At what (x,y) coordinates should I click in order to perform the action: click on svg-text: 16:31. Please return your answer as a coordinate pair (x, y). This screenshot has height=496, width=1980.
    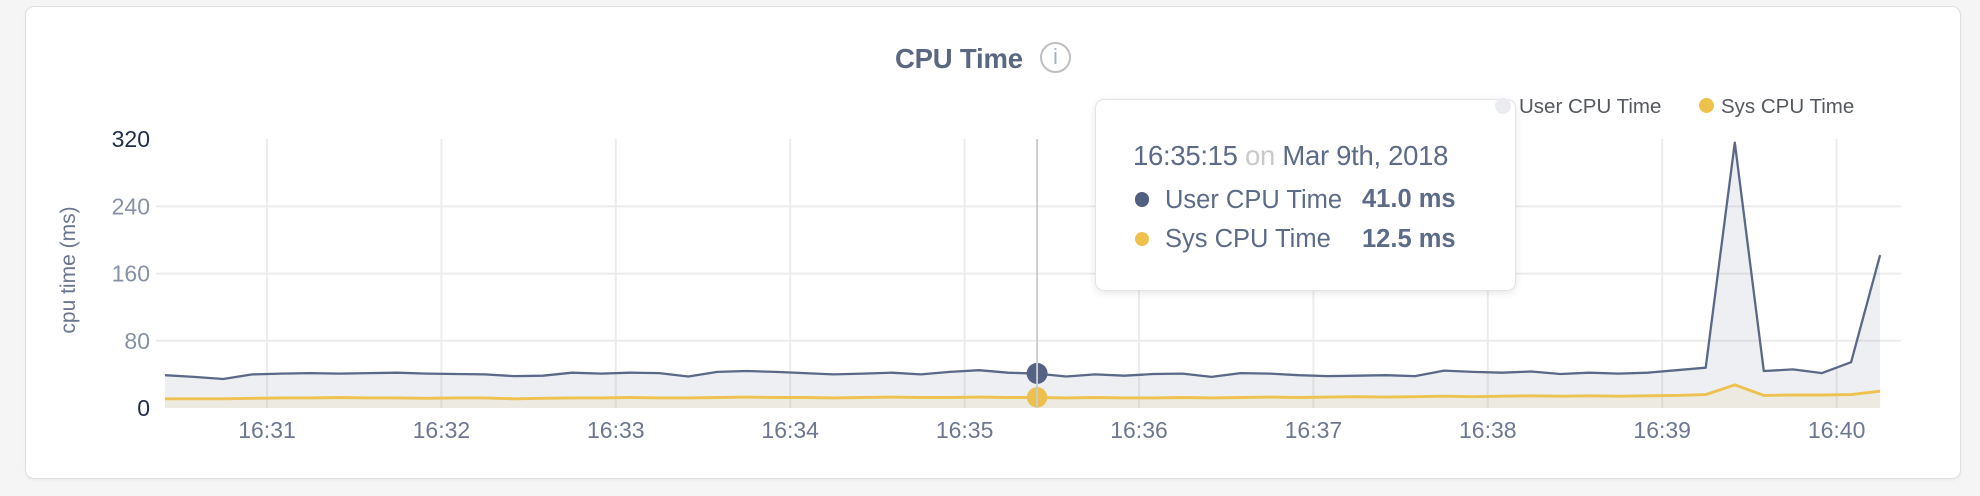
    Looking at the image, I should click on (267, 430).